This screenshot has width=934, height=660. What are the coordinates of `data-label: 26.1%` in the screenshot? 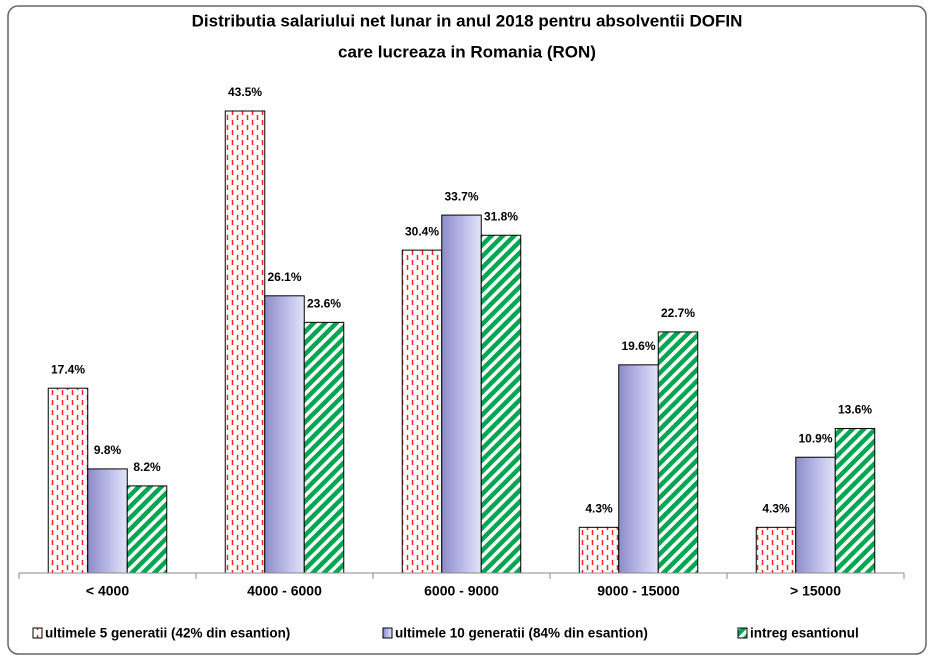 It's located at (284, 277).